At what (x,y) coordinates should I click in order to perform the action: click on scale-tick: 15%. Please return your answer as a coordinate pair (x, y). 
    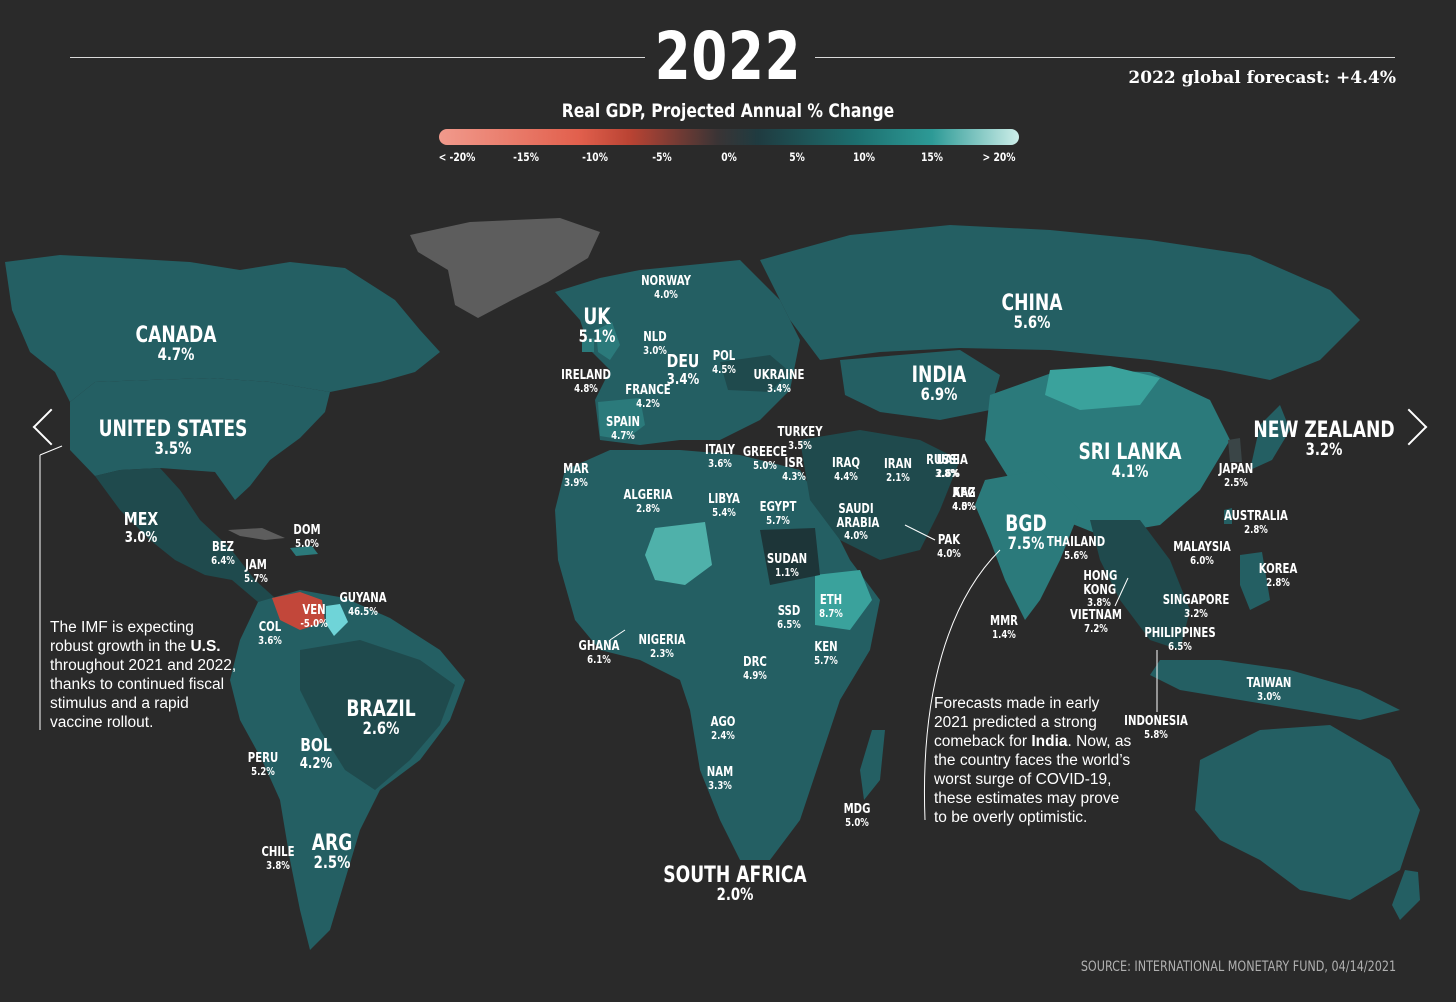
    Looking at the image, I should click on (932, 157).